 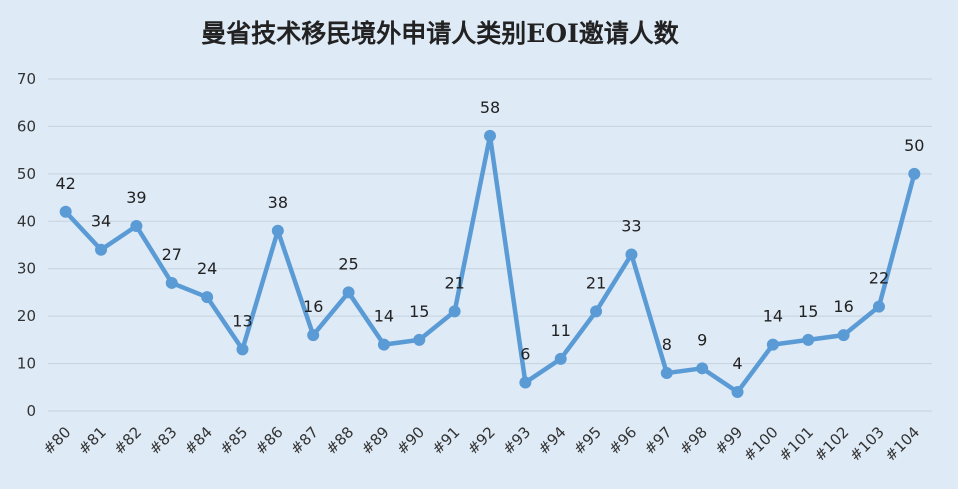 I want to click on data-label: 50, so click(x=914, y=145).